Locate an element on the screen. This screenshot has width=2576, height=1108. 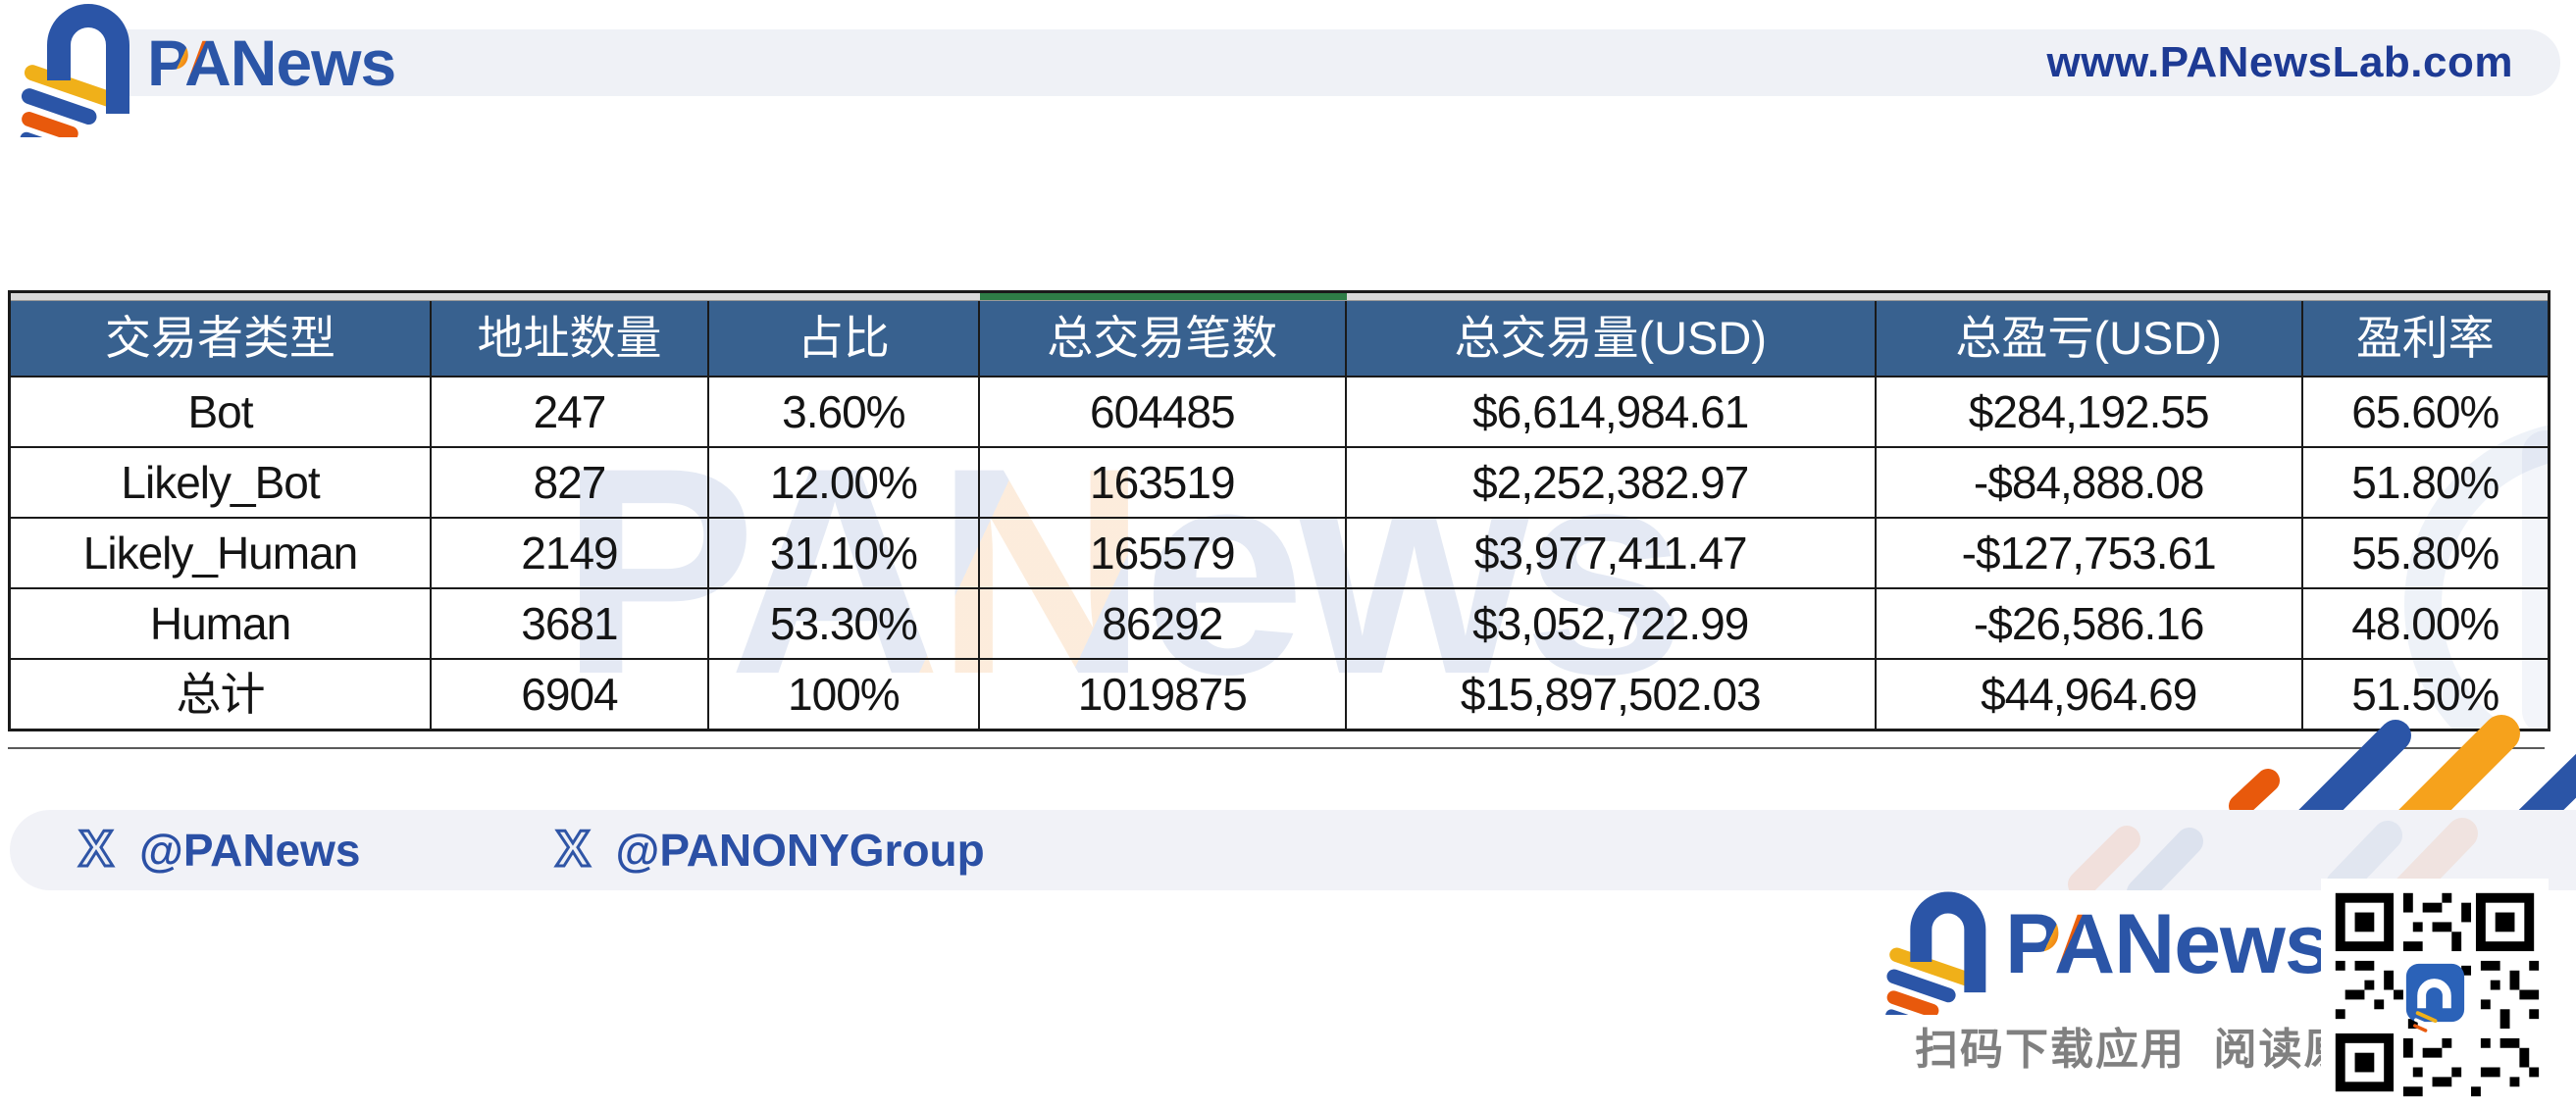
header-band: www.PANewsLab.com is located at coordinates (1335, 63).